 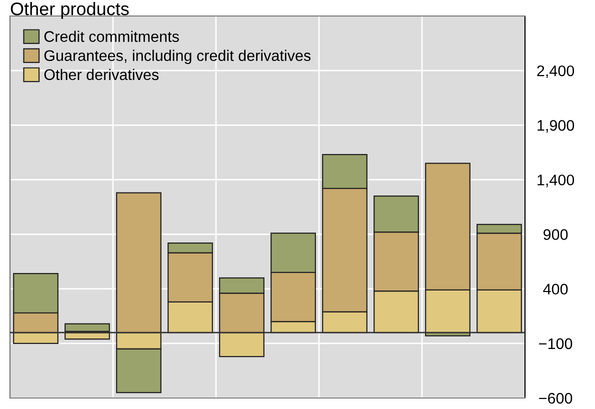 What do you see at coordinates (111, 36) in the screenshot?
I see `legend-label: Credit commitments` at bounding box center [111, 36].